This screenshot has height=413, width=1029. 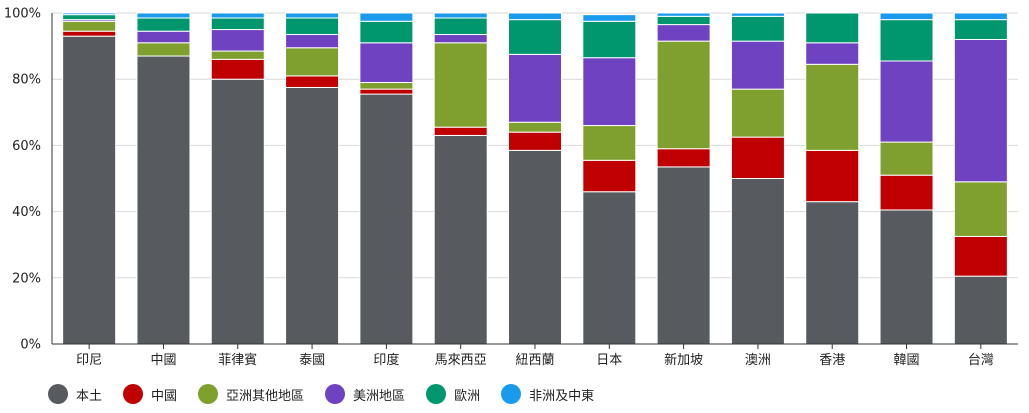 I want to click on x-tick-label: 菲律賓, so click(x=237, y=360).